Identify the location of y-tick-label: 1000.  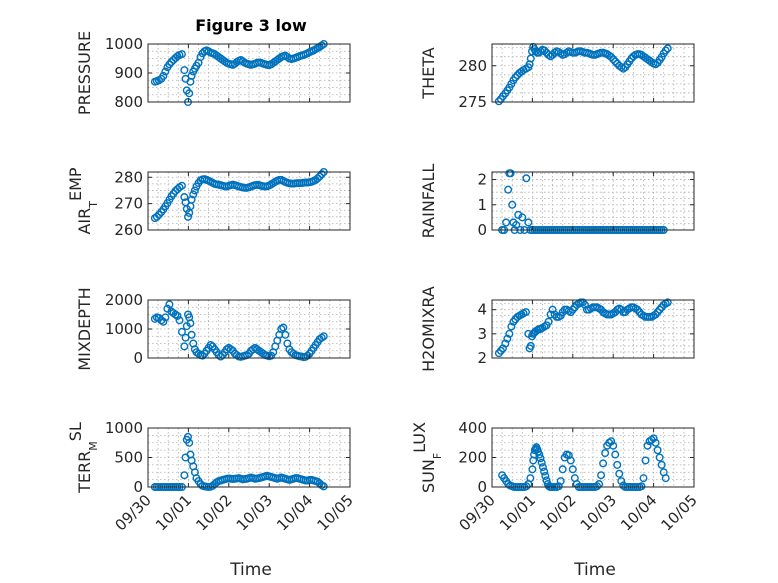
(124, 329).